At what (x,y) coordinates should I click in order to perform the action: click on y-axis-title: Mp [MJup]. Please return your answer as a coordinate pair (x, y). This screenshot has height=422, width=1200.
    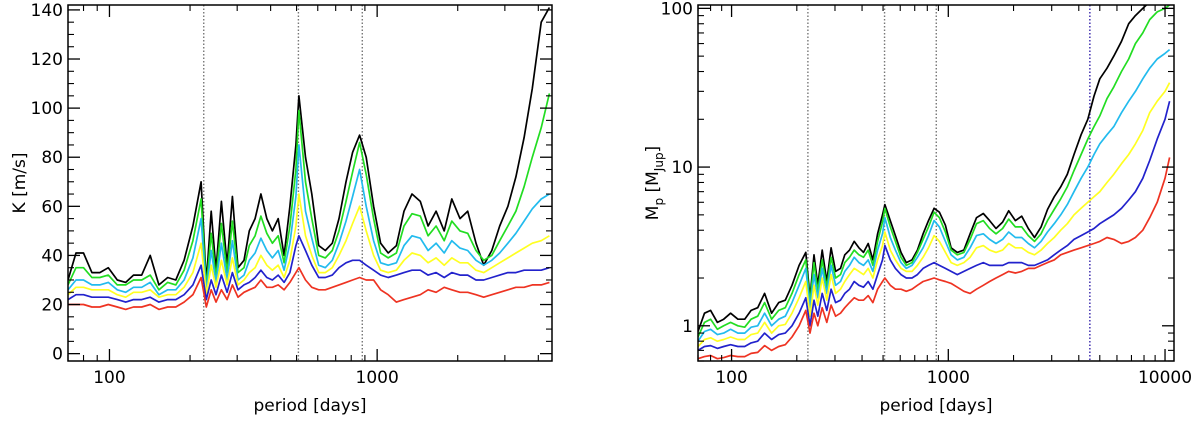
    Looking at the image, I should click on (654, 183).